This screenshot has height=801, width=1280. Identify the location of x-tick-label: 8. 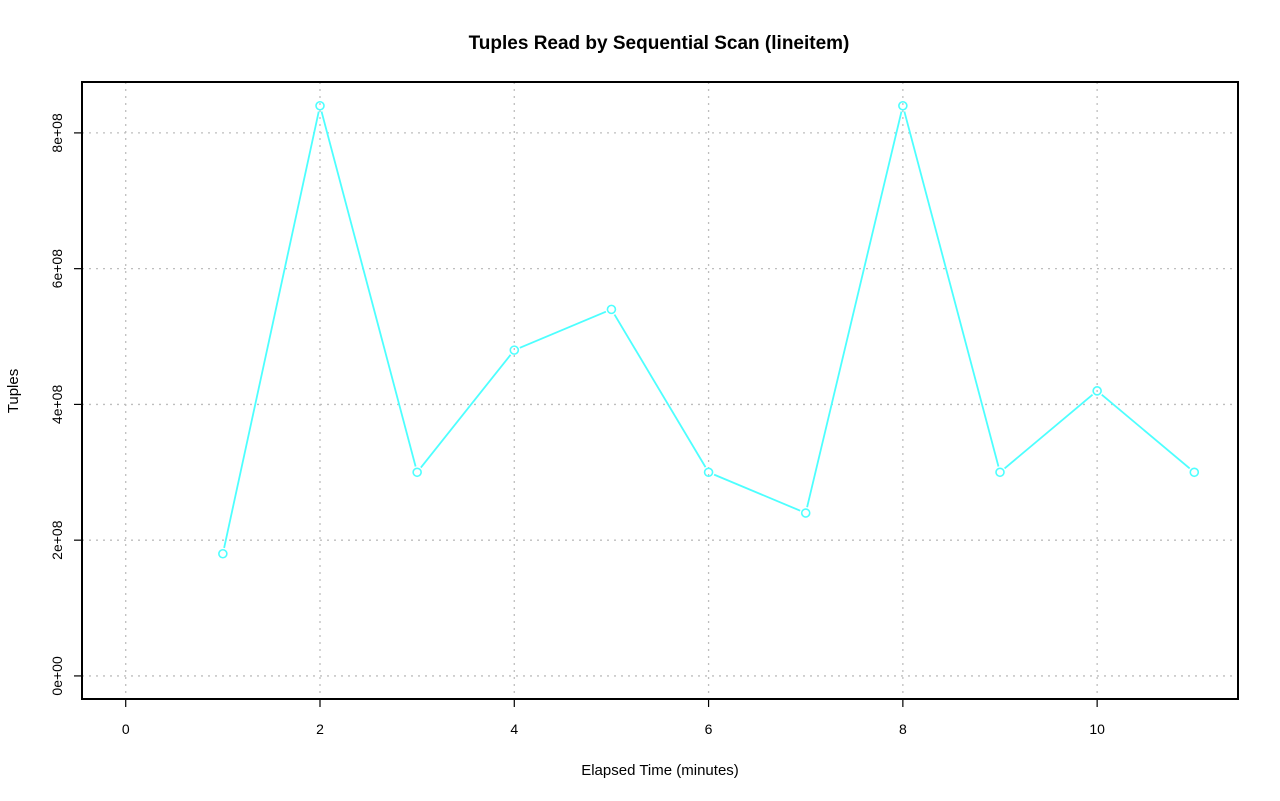
(903, 729).